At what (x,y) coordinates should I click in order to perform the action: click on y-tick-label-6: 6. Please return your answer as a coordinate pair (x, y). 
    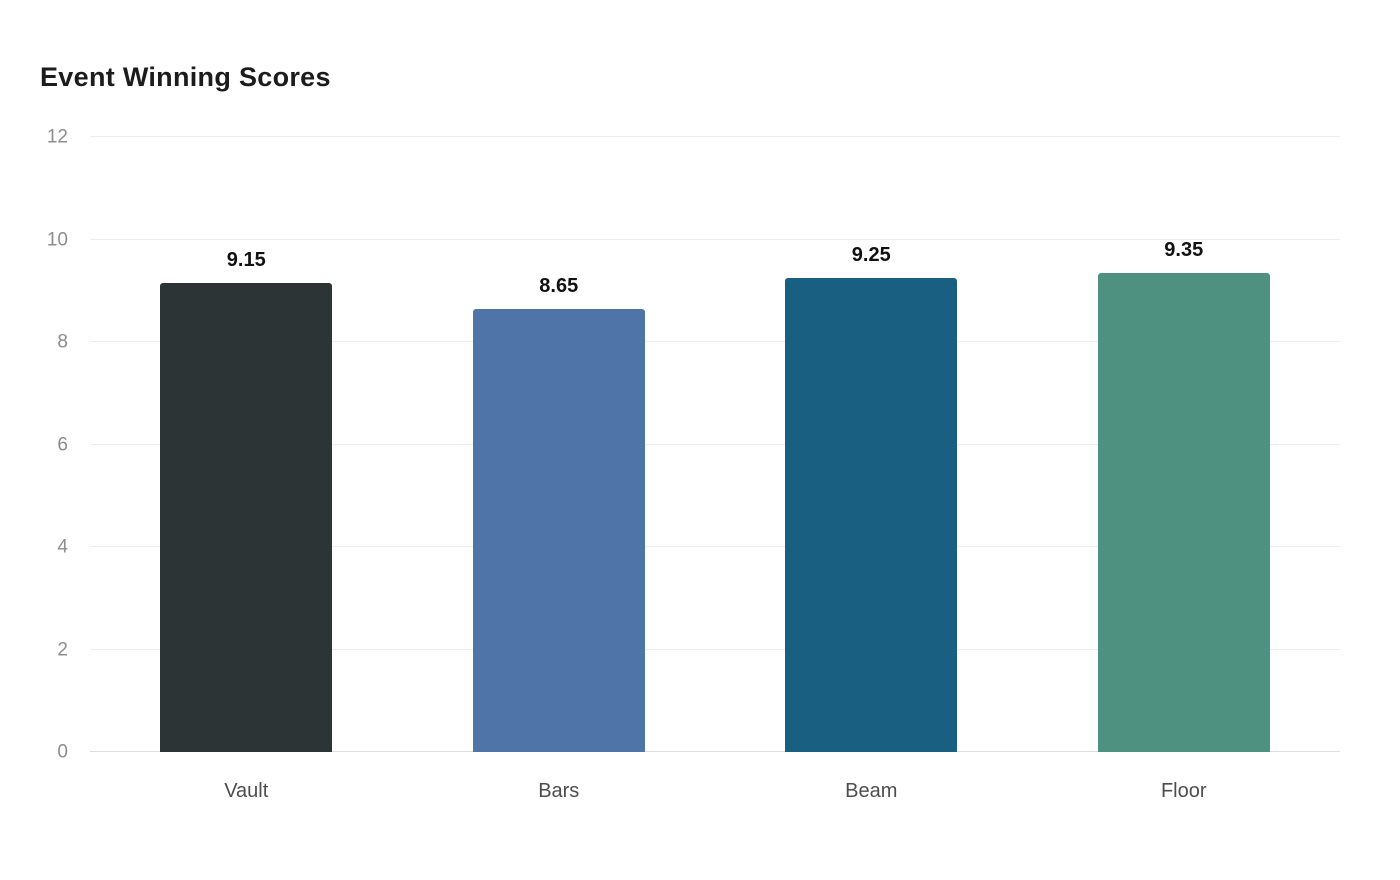
    Looking at the image, I should click on (62, 444).